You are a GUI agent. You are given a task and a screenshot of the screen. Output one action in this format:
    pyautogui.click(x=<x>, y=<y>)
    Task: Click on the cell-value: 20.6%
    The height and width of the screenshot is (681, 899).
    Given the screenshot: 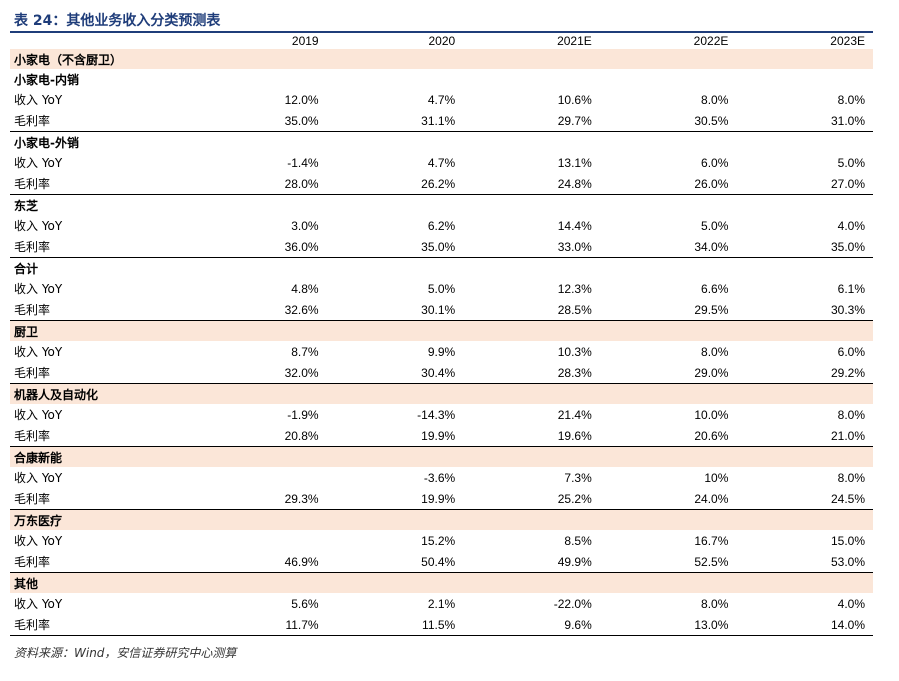 What is the action you would take?
    pyautogui.click(x=668, y=436)
    